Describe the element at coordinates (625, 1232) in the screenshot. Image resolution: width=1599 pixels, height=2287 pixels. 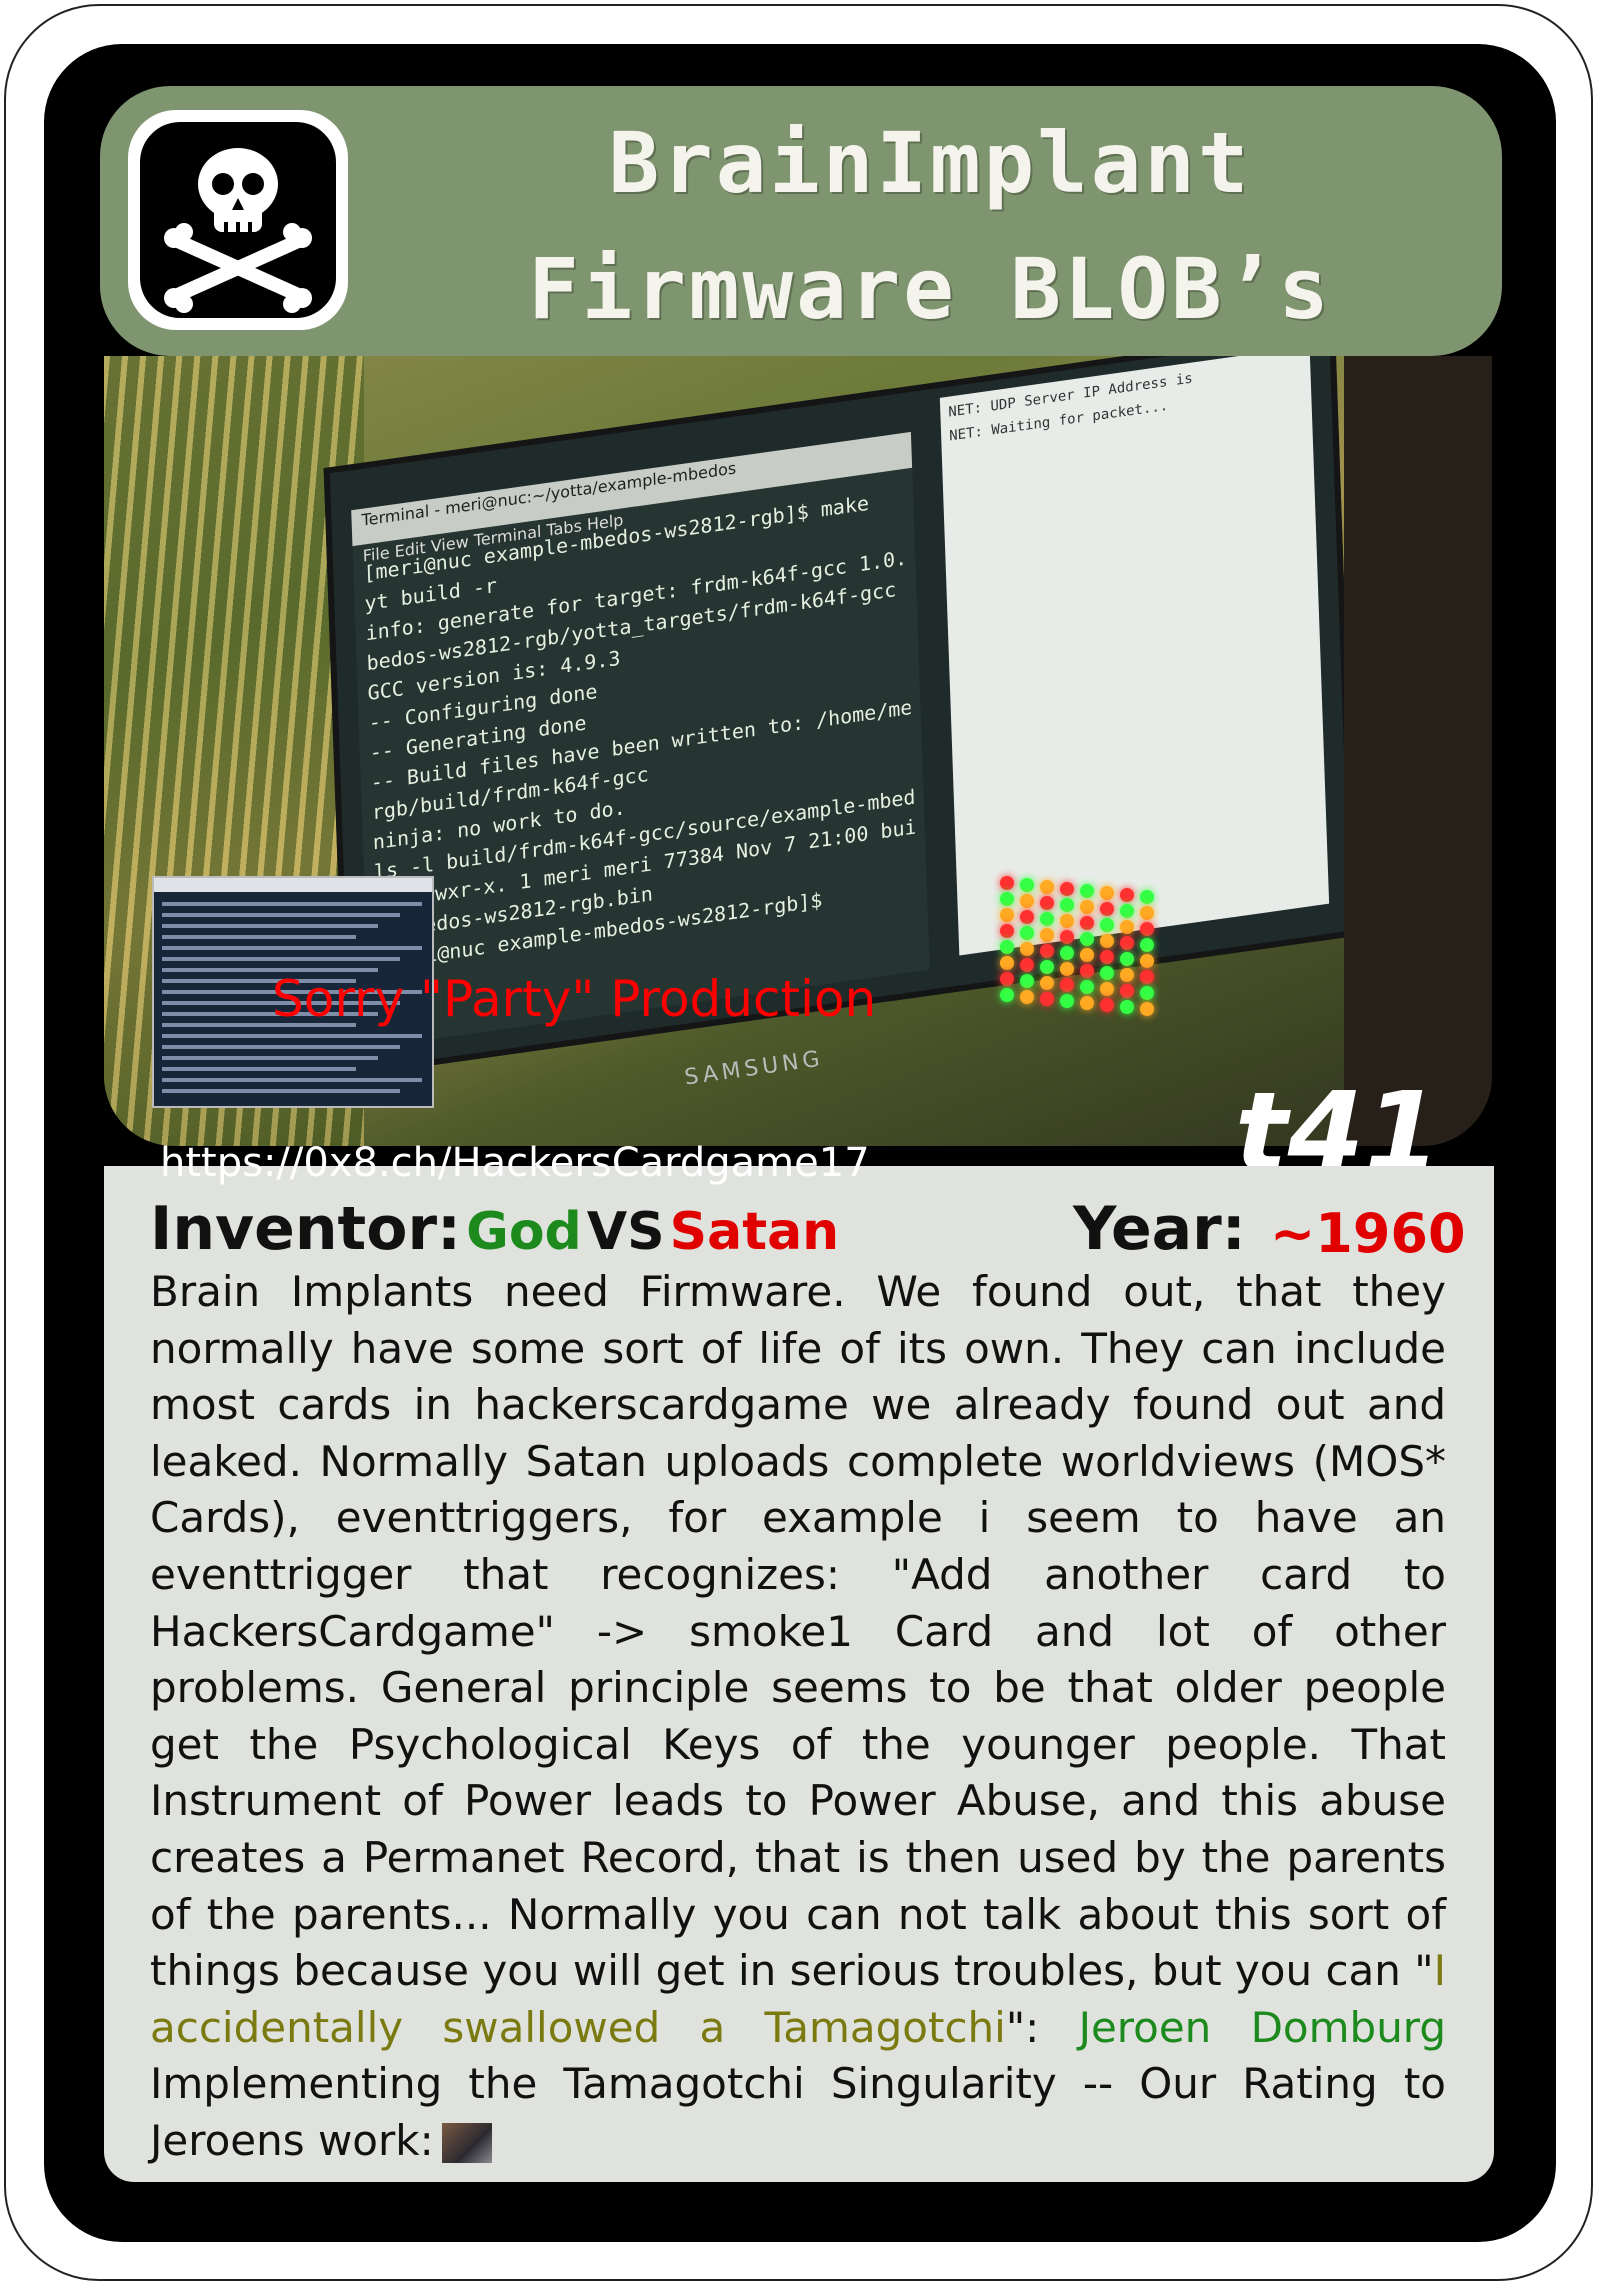
I see `inventor-vs: VS` at that location.